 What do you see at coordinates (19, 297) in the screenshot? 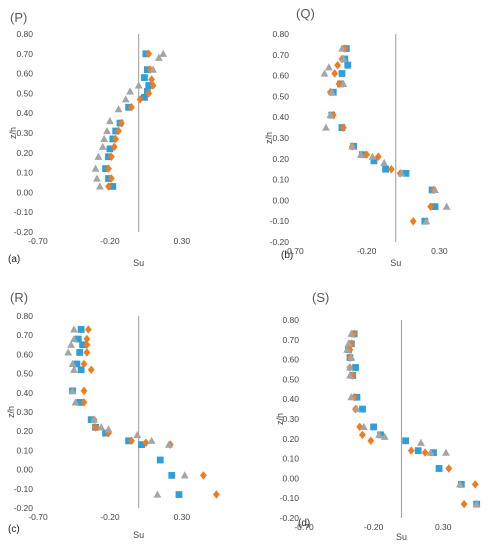
I see `panel-title: (R)` at bounding box center [19, 297].